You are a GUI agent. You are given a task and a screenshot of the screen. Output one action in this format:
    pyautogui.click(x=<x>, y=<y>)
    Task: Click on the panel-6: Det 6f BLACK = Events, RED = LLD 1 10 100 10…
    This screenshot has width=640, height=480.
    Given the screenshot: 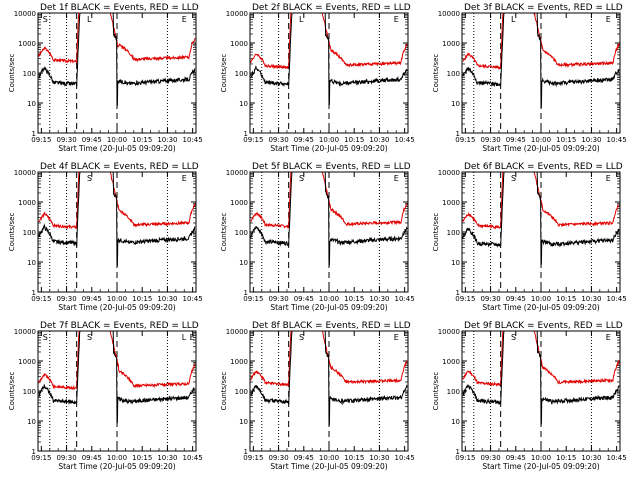 What is the action you would take?
    pyautogui.click(x=529, y=237)
    